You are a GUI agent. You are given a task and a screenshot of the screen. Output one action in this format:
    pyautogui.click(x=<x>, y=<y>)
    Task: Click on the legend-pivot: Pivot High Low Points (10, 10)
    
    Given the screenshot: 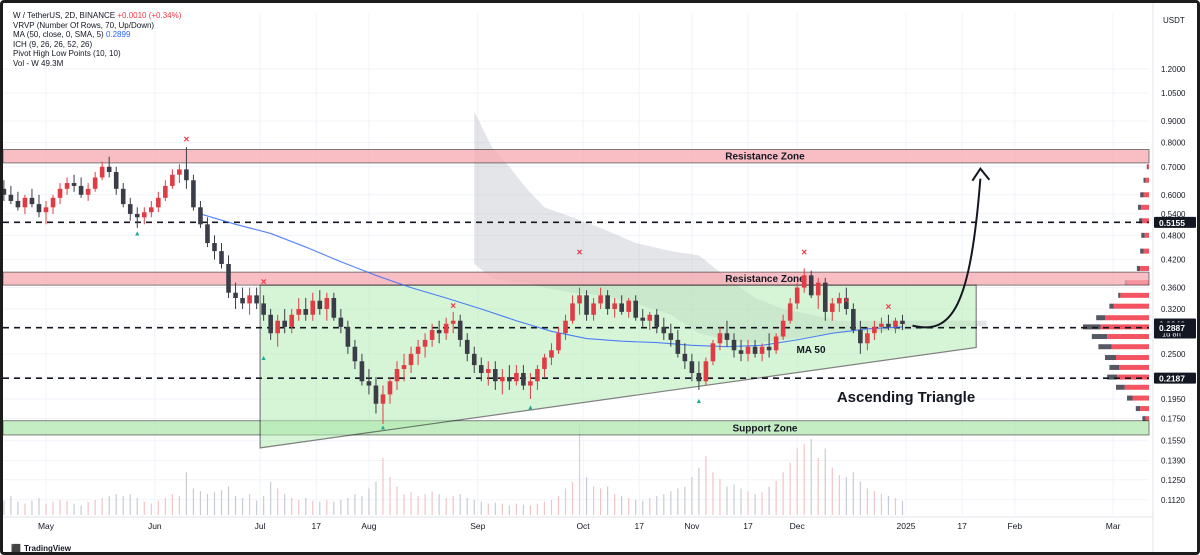 What is the action you would take?
    pyautogui.click(x=67, y=54)
    